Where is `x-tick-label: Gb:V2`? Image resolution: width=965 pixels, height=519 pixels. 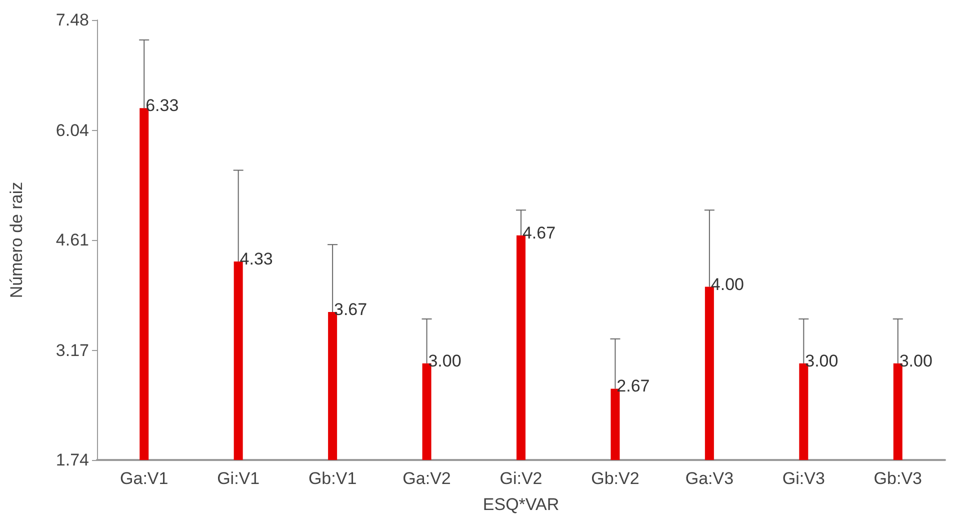 x-tick-label: Gb:V2 is located at coordinates (615, 478).